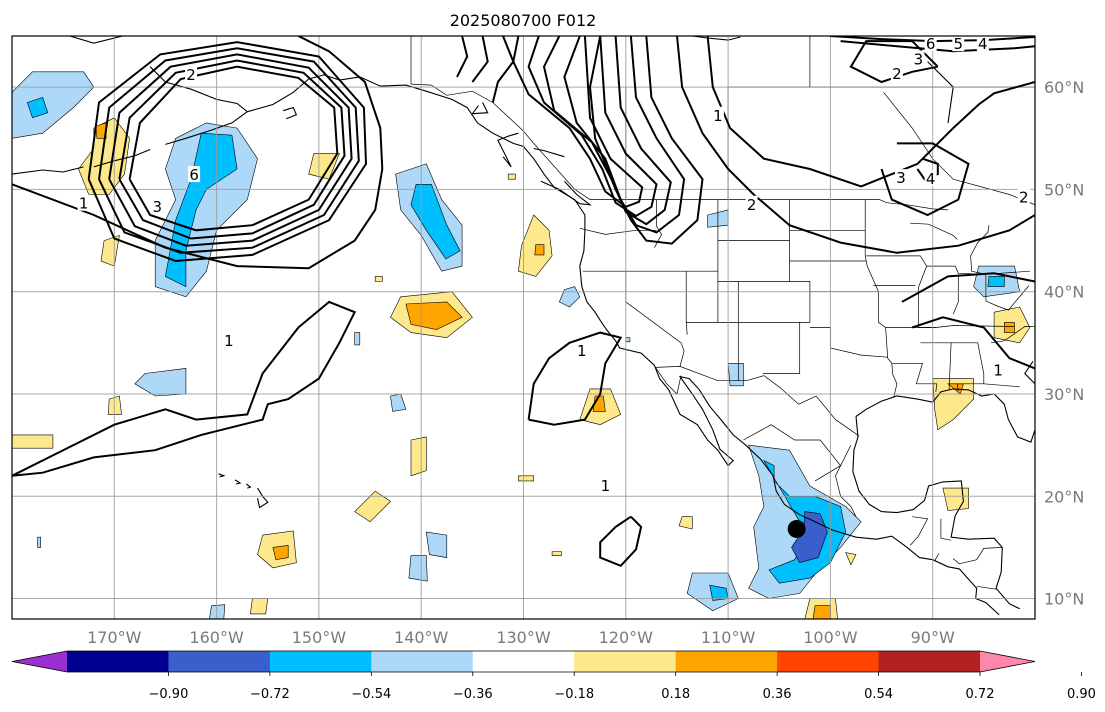 Image resolution: width=1105 pixels, height=712 pixels. What do you see at coordinates (728, 637) in the screenshot?
I see `longitude-tick-label: 110°W` at bounding box center [728, 637].